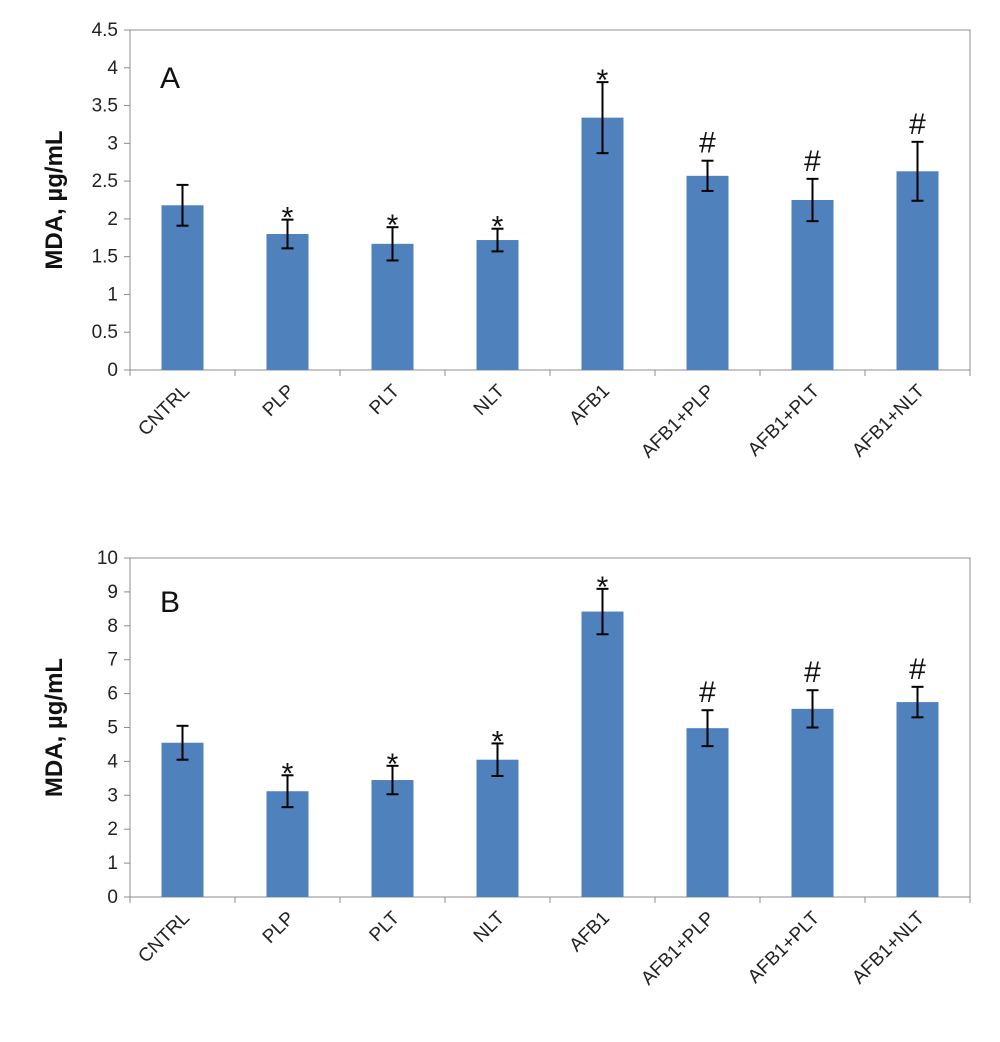  What do you see at coordinates (105, 332) in the screenshot?
I see `panel-a-y-tick-label: 0.5` at bounding box center [105, 332].